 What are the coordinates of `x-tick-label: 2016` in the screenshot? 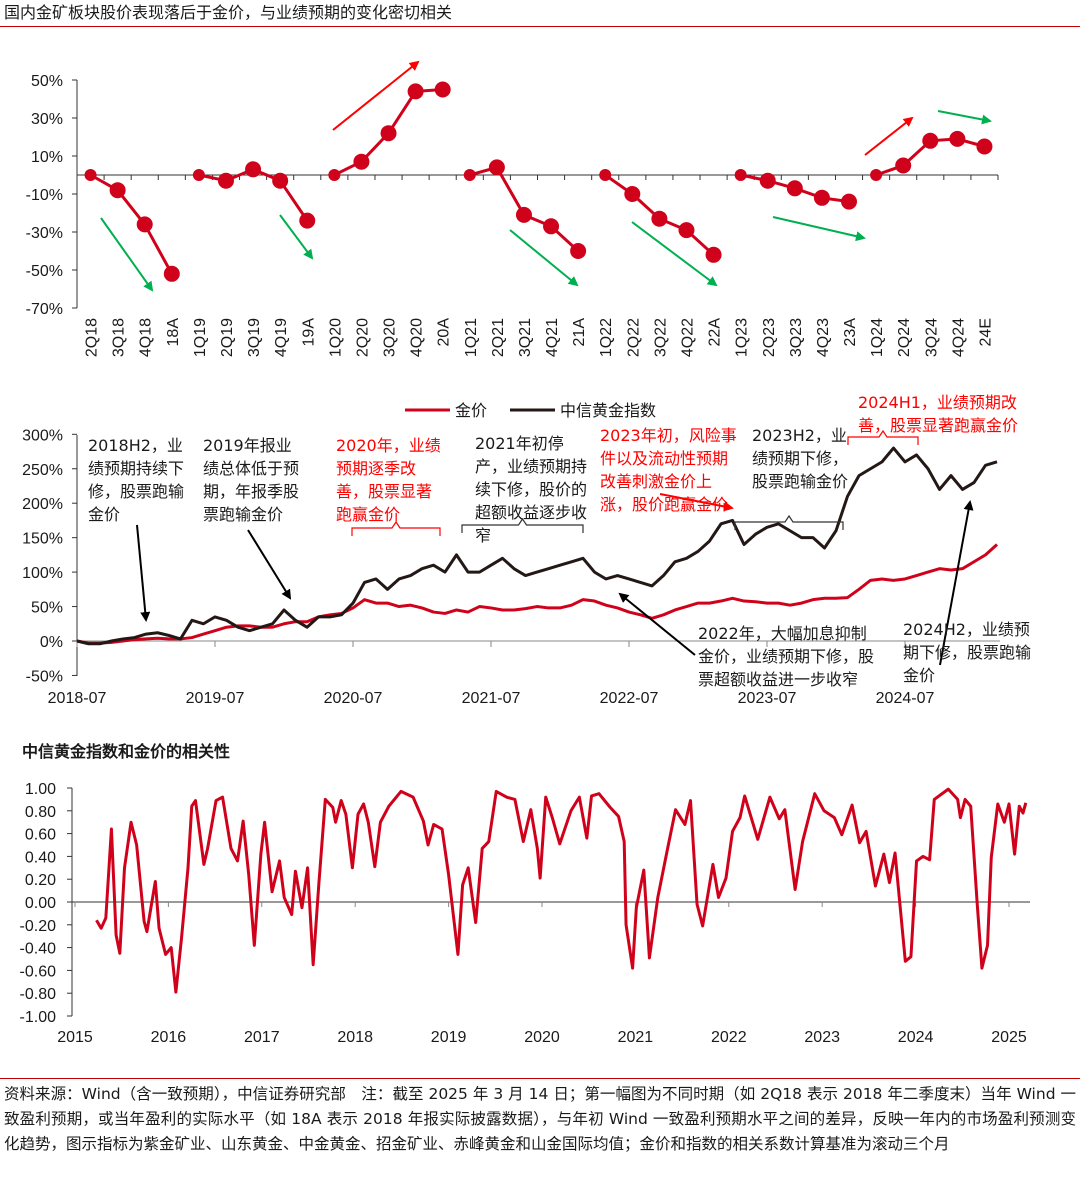 It's located at (169, 1037).